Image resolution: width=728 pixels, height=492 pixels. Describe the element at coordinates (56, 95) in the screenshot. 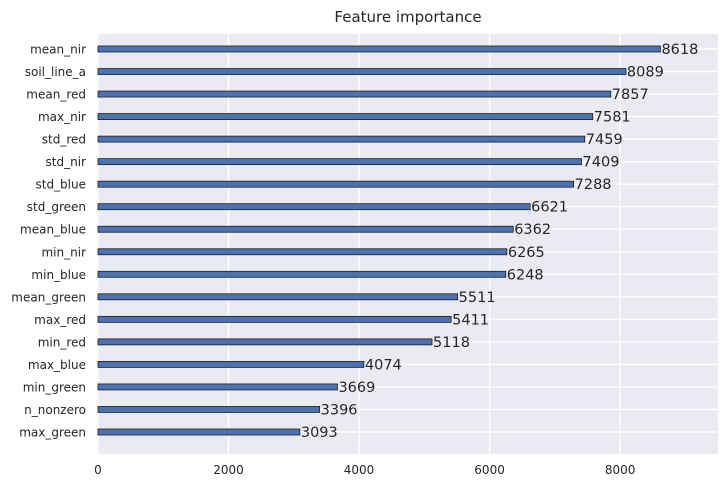

I see `y-tick-label-mean_red: mean_red` at that location.